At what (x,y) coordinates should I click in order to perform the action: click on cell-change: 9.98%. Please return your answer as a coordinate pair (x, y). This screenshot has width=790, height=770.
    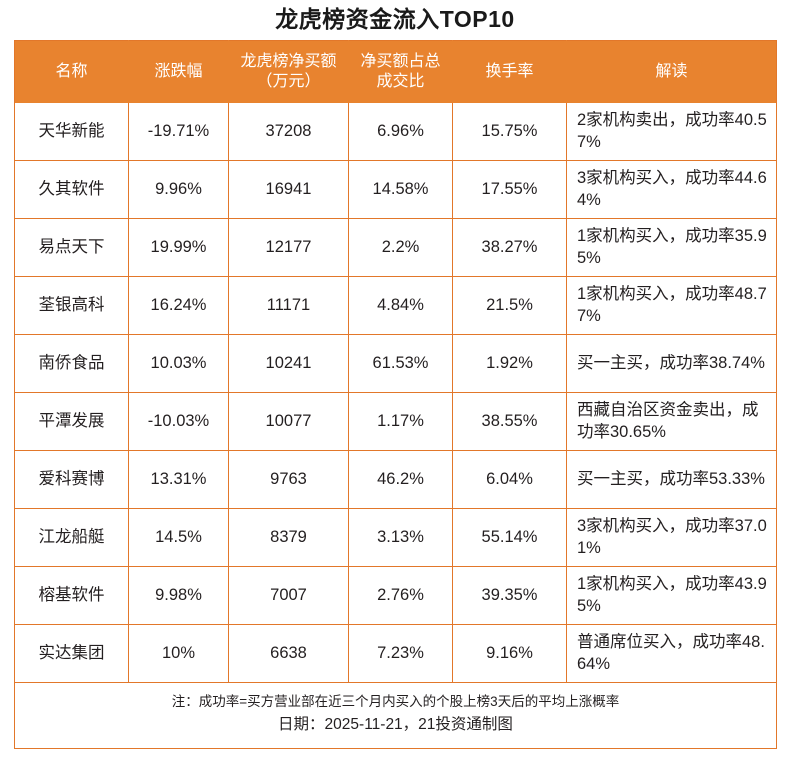
    Looking at the image, I should click on (178, 595).